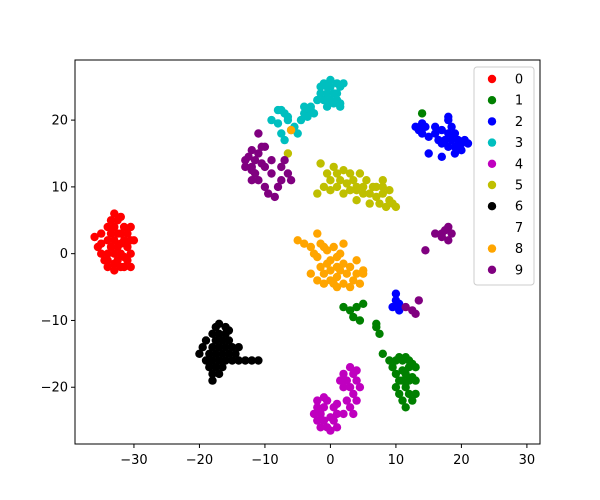 The image size is (600, 500). What do you see at coordinates (264, 460) in the screenshot?
I see `x-tick-label: −10` at bounding box center [264, 460].